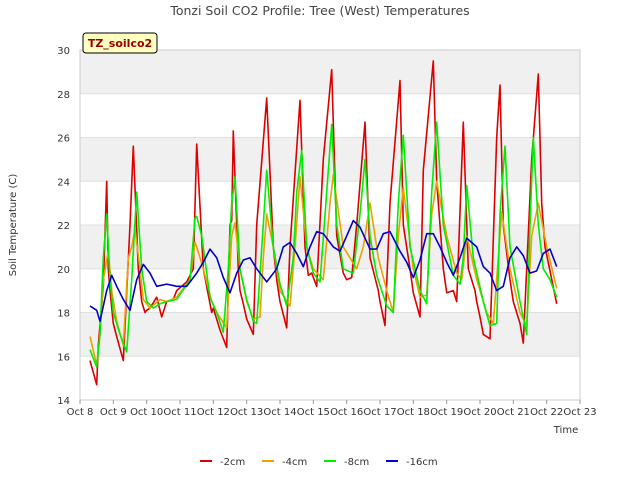 This screenshot has width=640, height=480. Describe the element at coordinates (579, 412) in the screenshot. I see `x-tick-label: Oct 23` at that location.